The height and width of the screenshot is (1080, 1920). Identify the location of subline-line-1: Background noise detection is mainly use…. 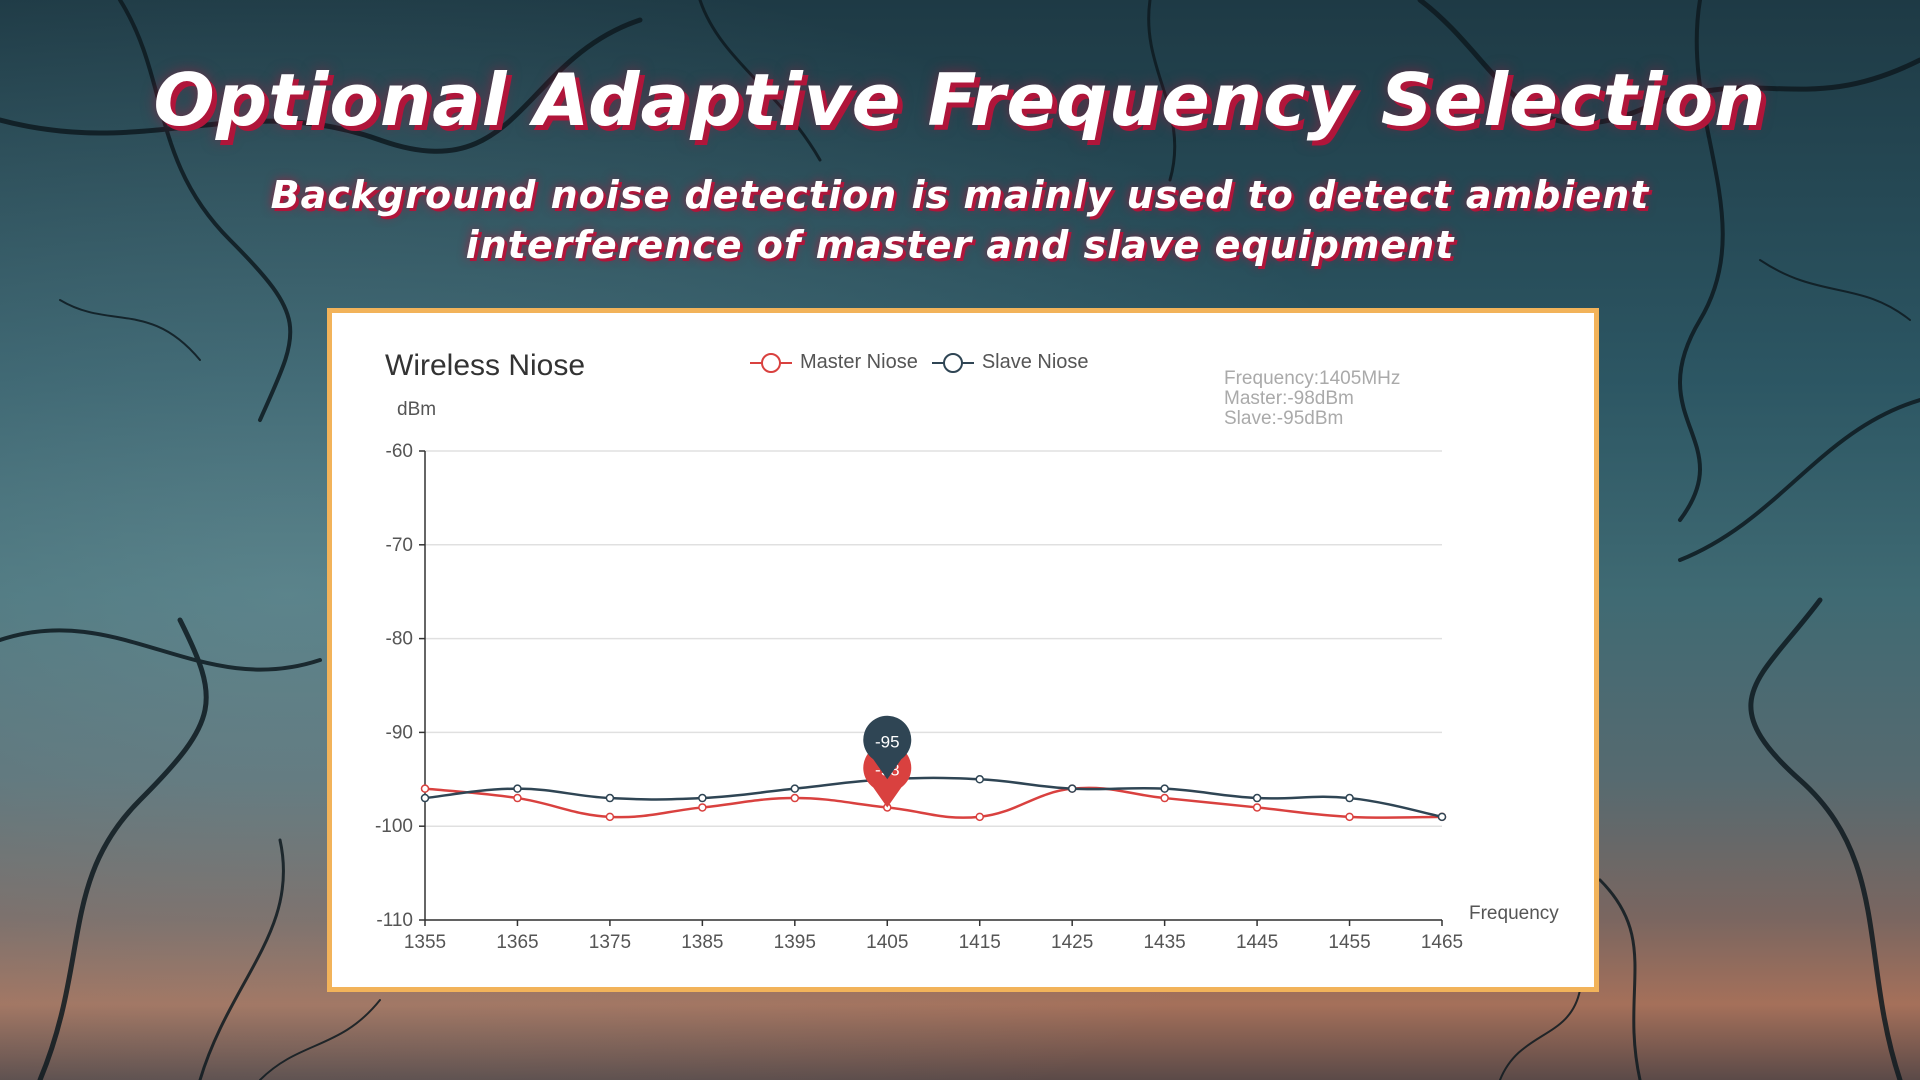
(960, 195).